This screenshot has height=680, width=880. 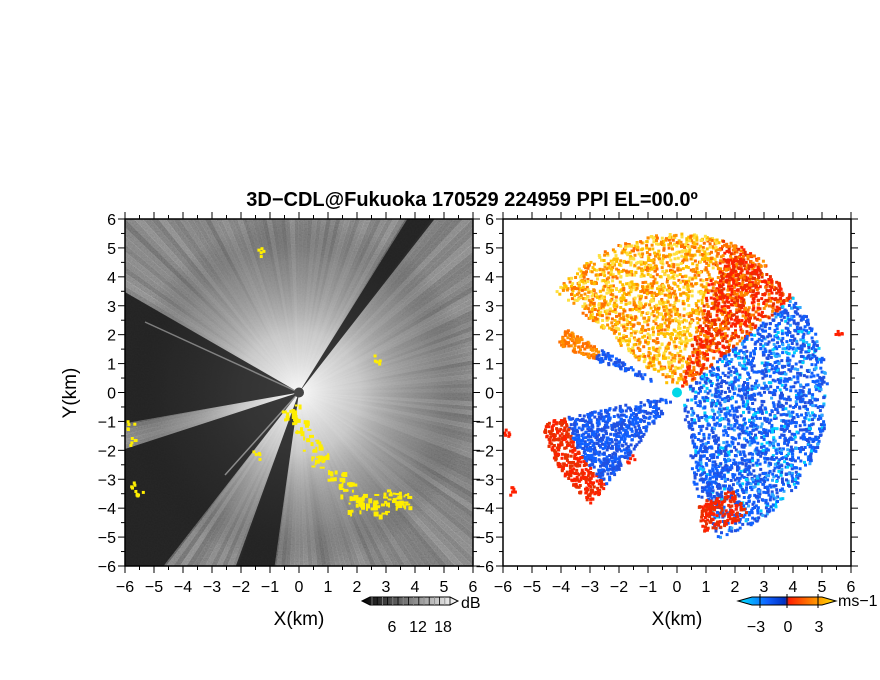 I want to click on blocked-sector, so click(x=267, y=479).